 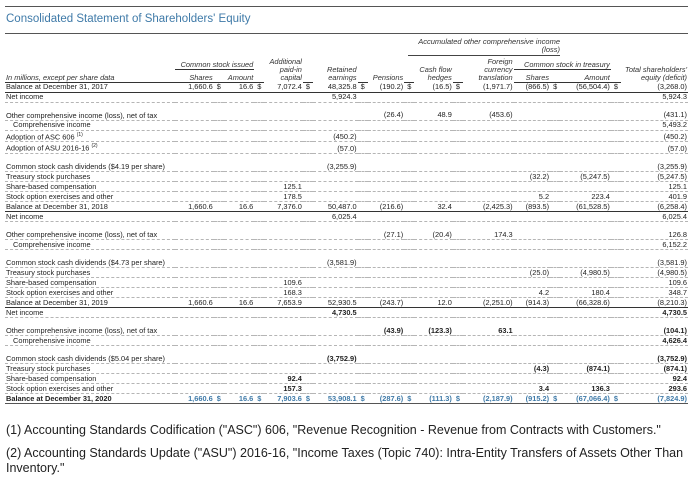 I want to click on col-header-total-equity: Total shareholders' equity (deficit), so click(x=656, y=73).